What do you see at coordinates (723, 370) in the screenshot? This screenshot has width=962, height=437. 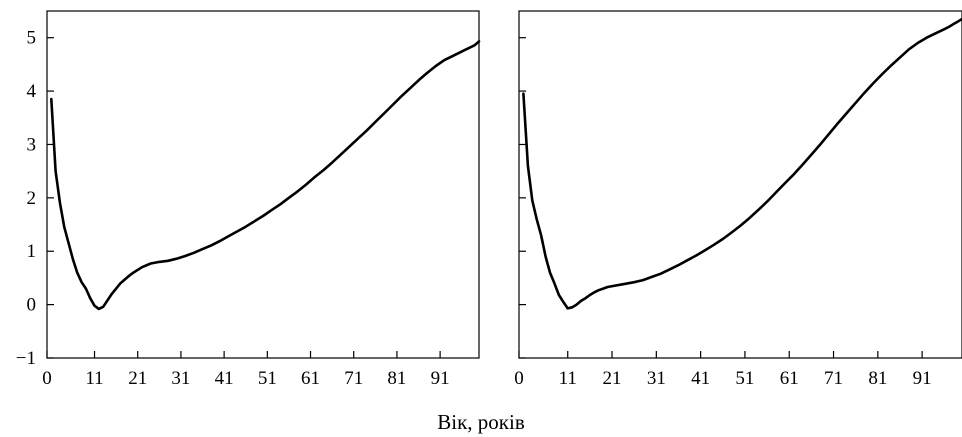 I see `right-x-ticks: 0 11 21 31 41 51 61 71 81 91` at bounding box center [723, 370].